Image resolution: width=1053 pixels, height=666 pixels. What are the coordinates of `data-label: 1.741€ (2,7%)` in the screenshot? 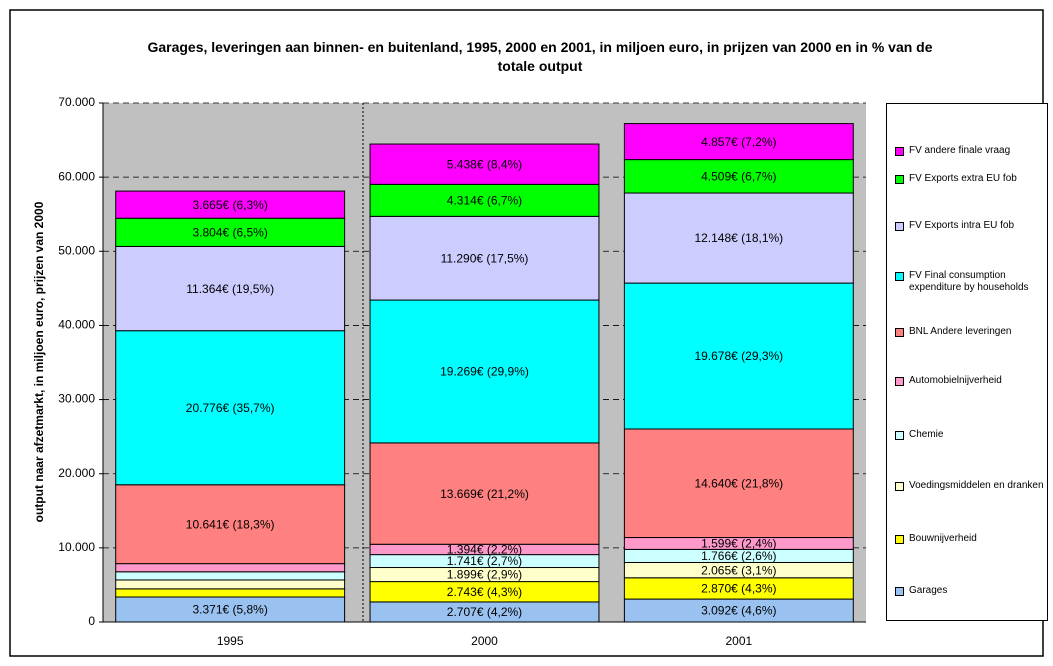 It's located at (484, 561).